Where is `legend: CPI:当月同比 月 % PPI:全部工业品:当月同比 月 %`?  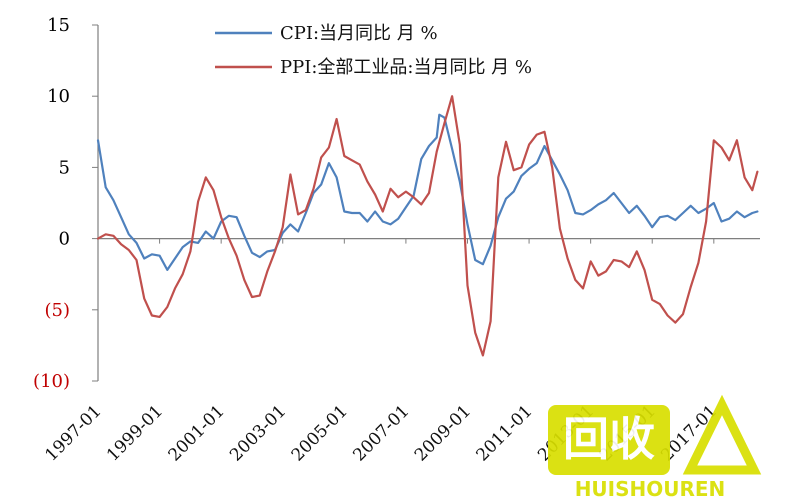
legend: CPI:当月同比 月 % PPI:全部工业品:当月同比 月 % is located at coordinates (373, 50).